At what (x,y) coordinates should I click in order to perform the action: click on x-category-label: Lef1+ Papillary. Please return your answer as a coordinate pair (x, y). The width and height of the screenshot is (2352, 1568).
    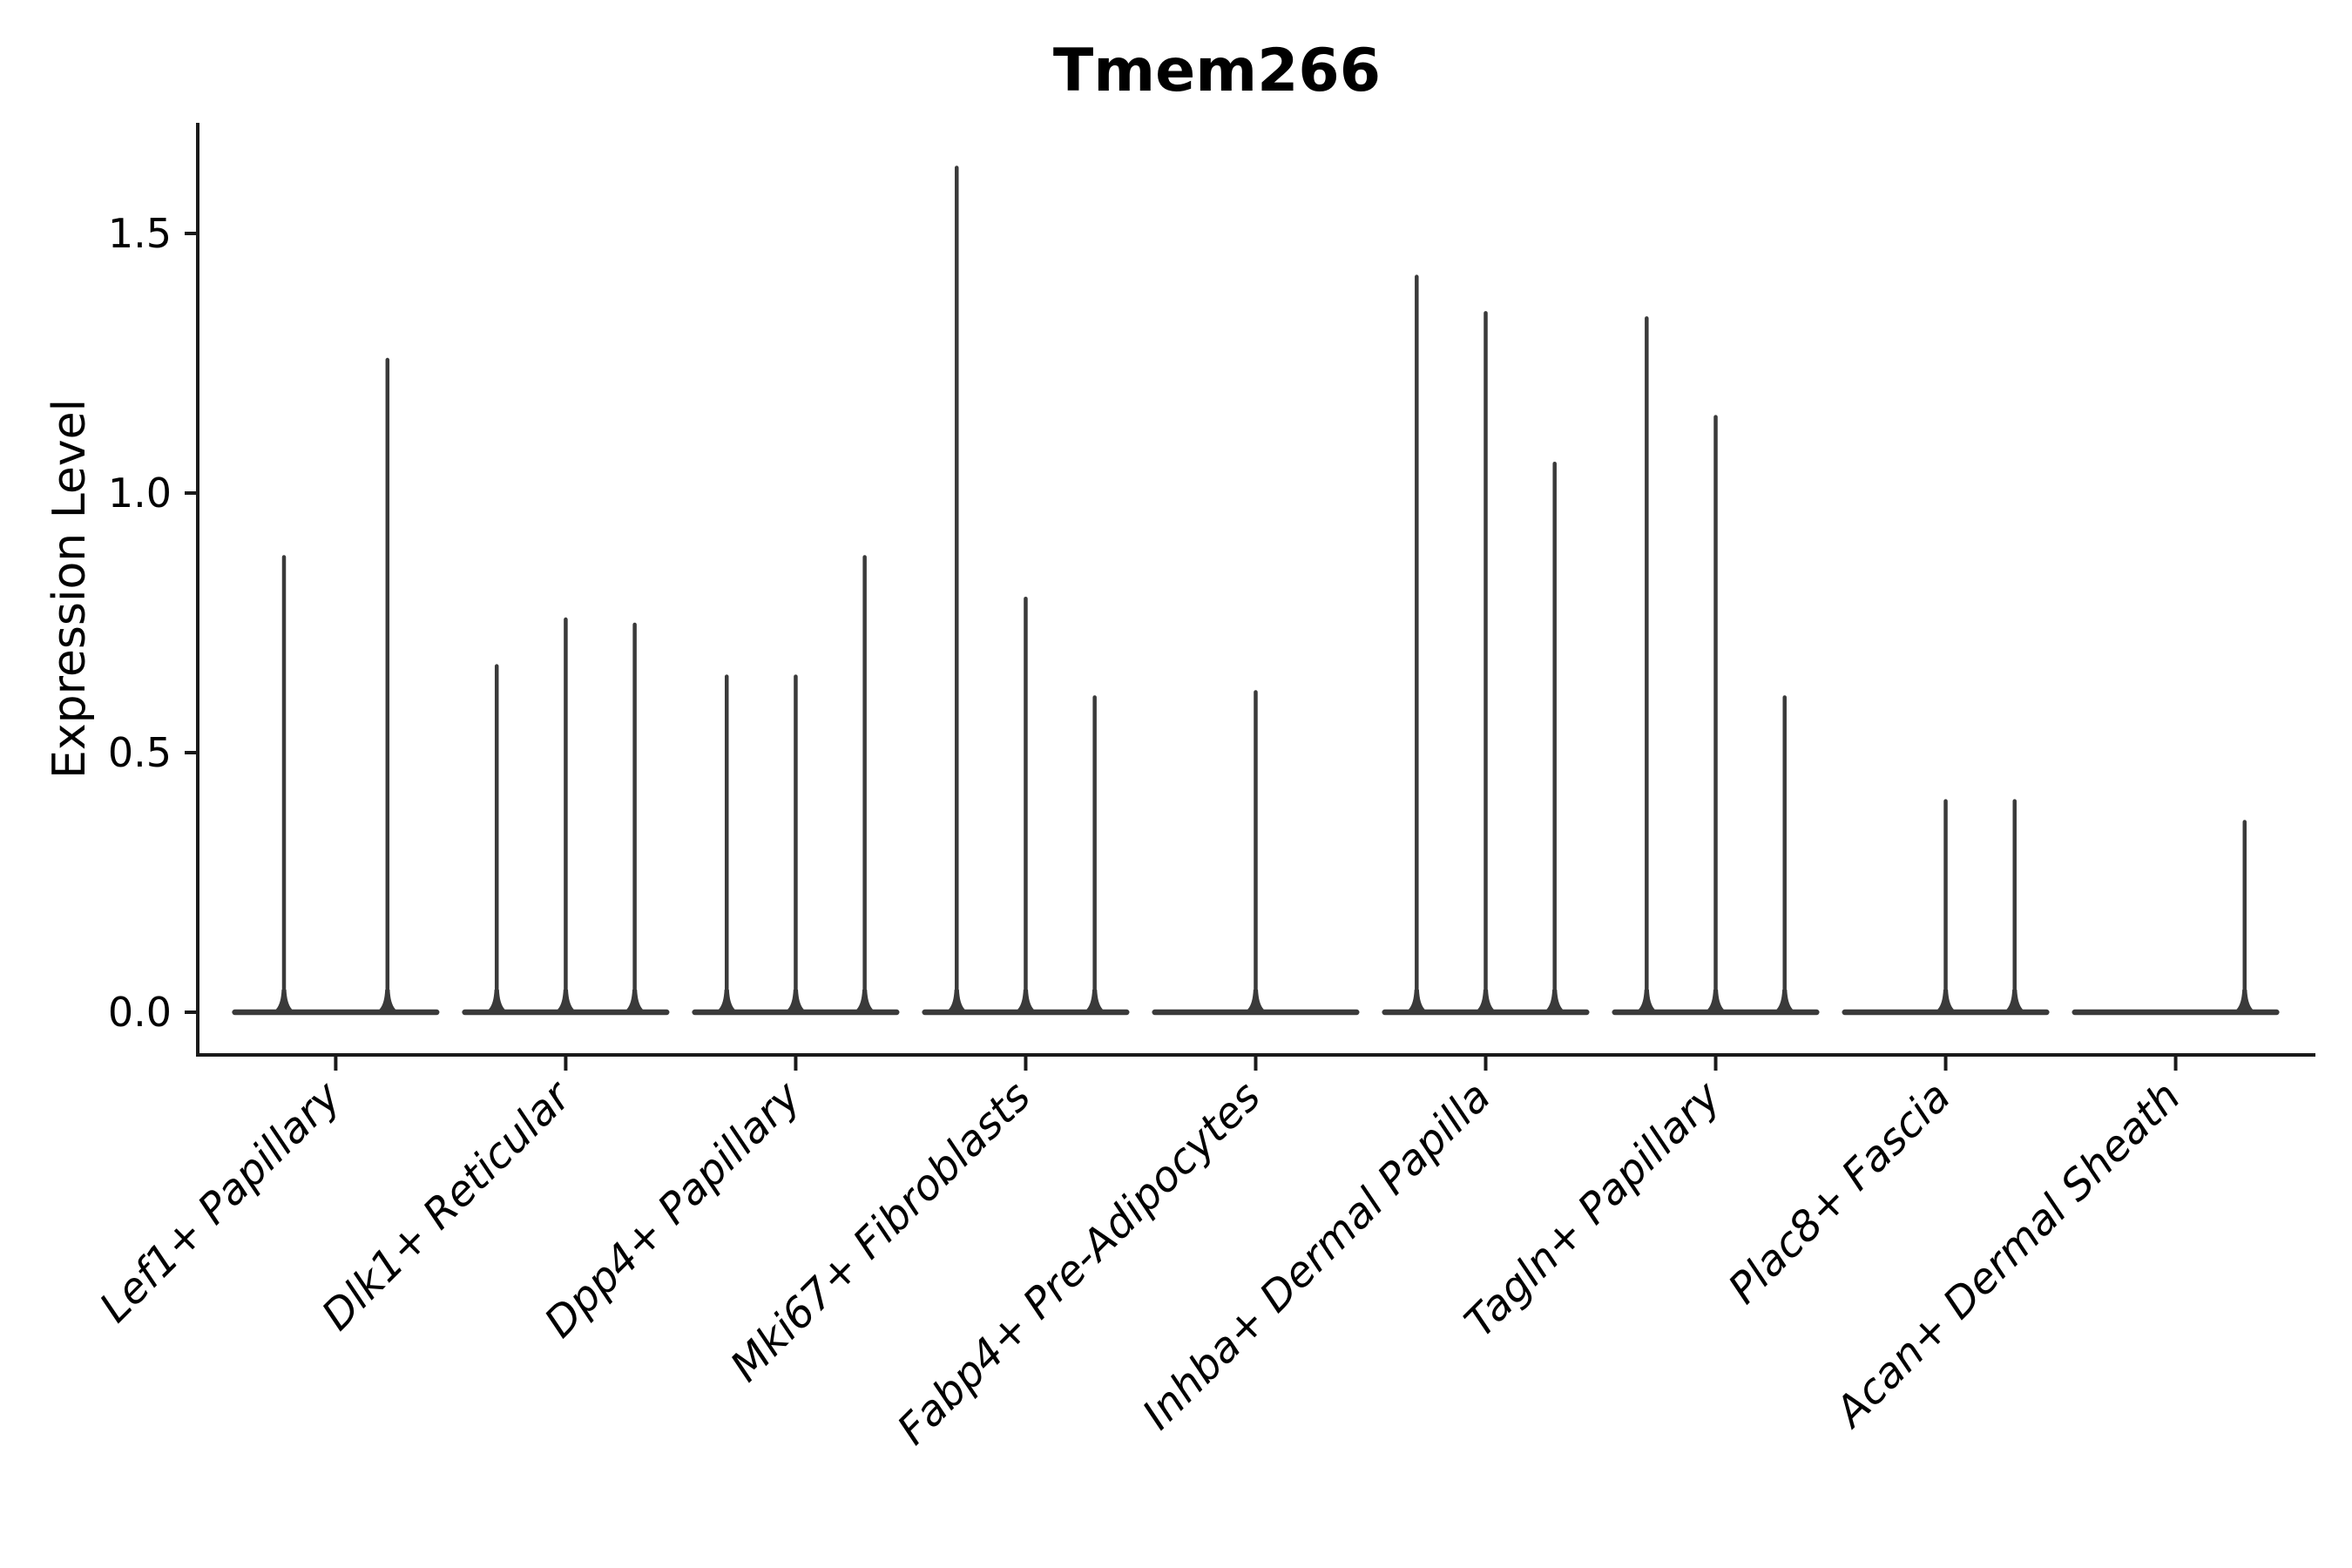
    Looking at the image, I should click on (221, 1201).